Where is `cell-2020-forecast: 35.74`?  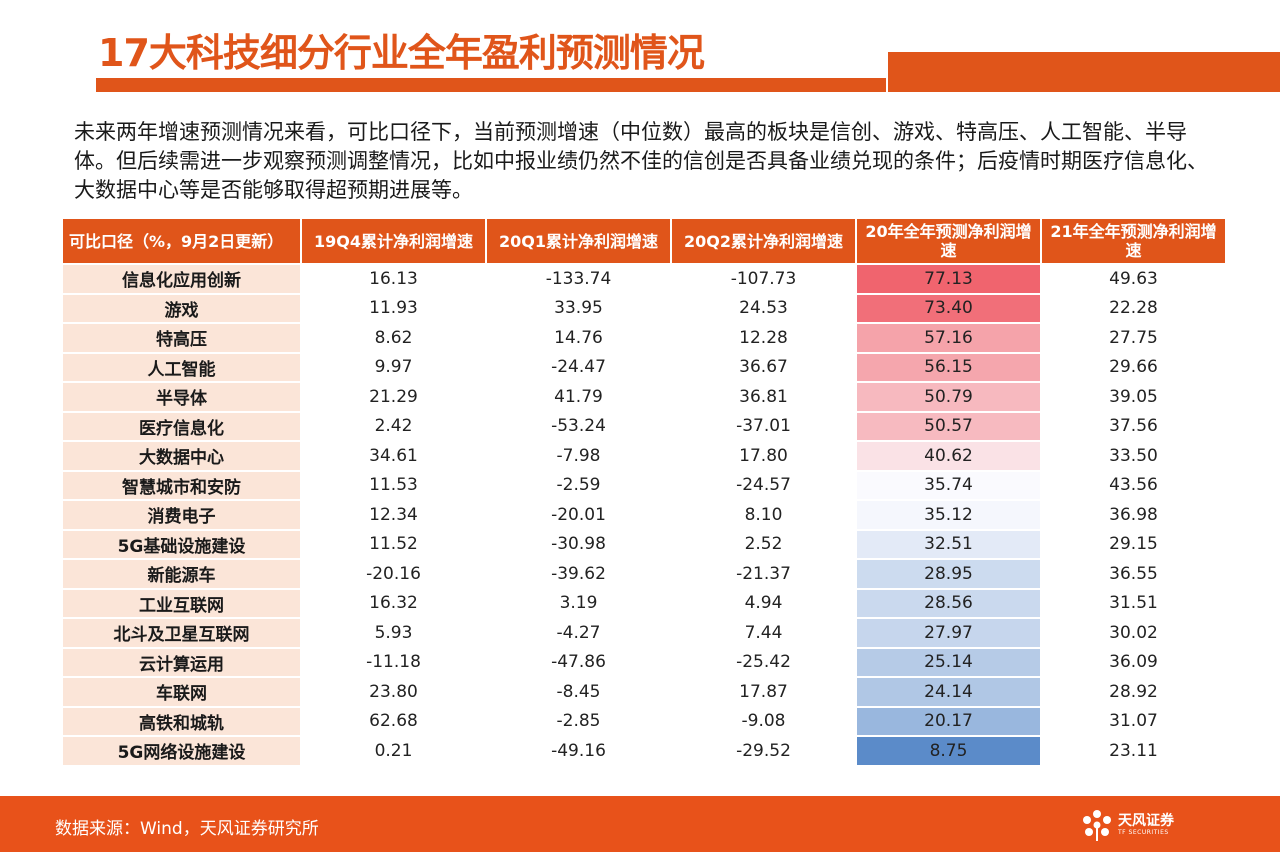
cell-2020-forecast: 35.74 is located at coordinates (948, 485).